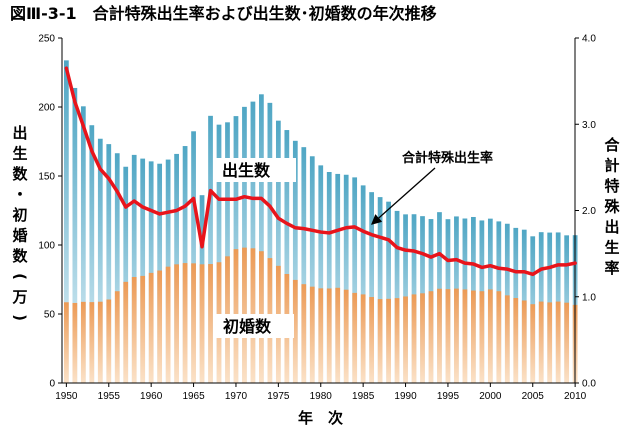 The height and width of the screenshot is (429, 627). What do you see at coordinates (611, 186) in the screenshot?
I see `axis-title-char: 特` at bounding box center [611, 186].